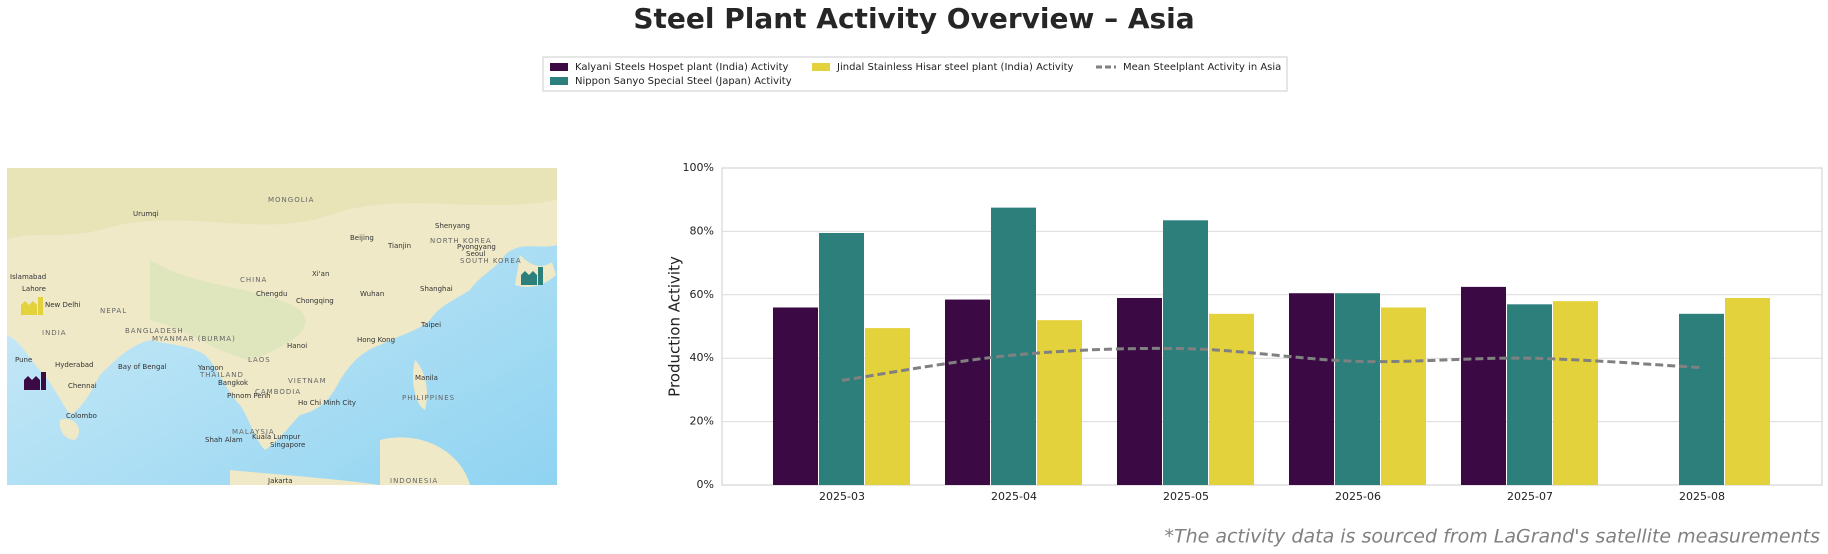  I want to click on plant-nippon, so click(532, 276).